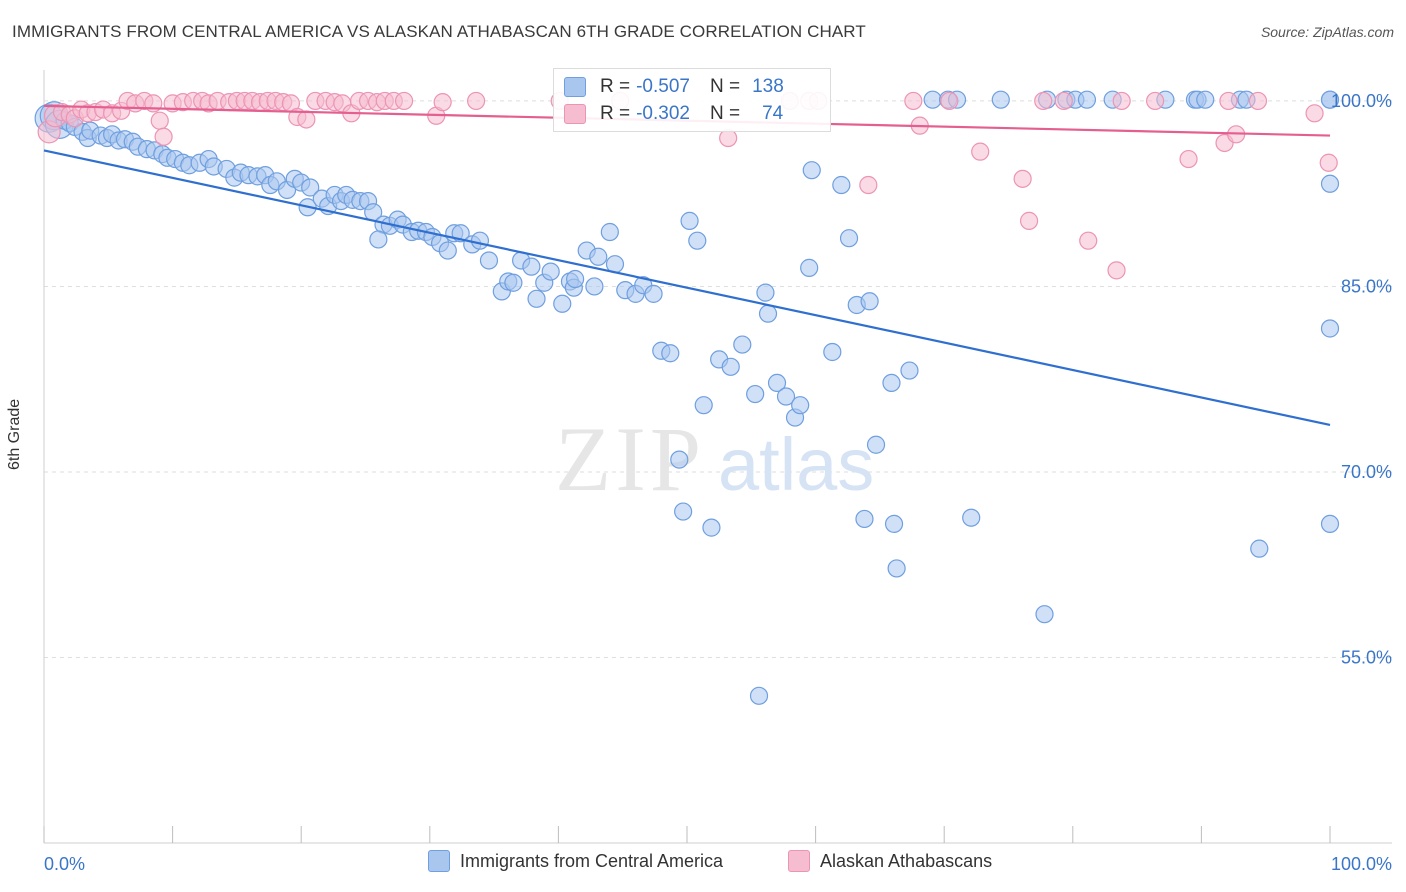 The image size is (1406, 892). Describe the element at coordinates (1366, 657) in the screenshot. I see `y-tick-label: 55.0%` at that location.